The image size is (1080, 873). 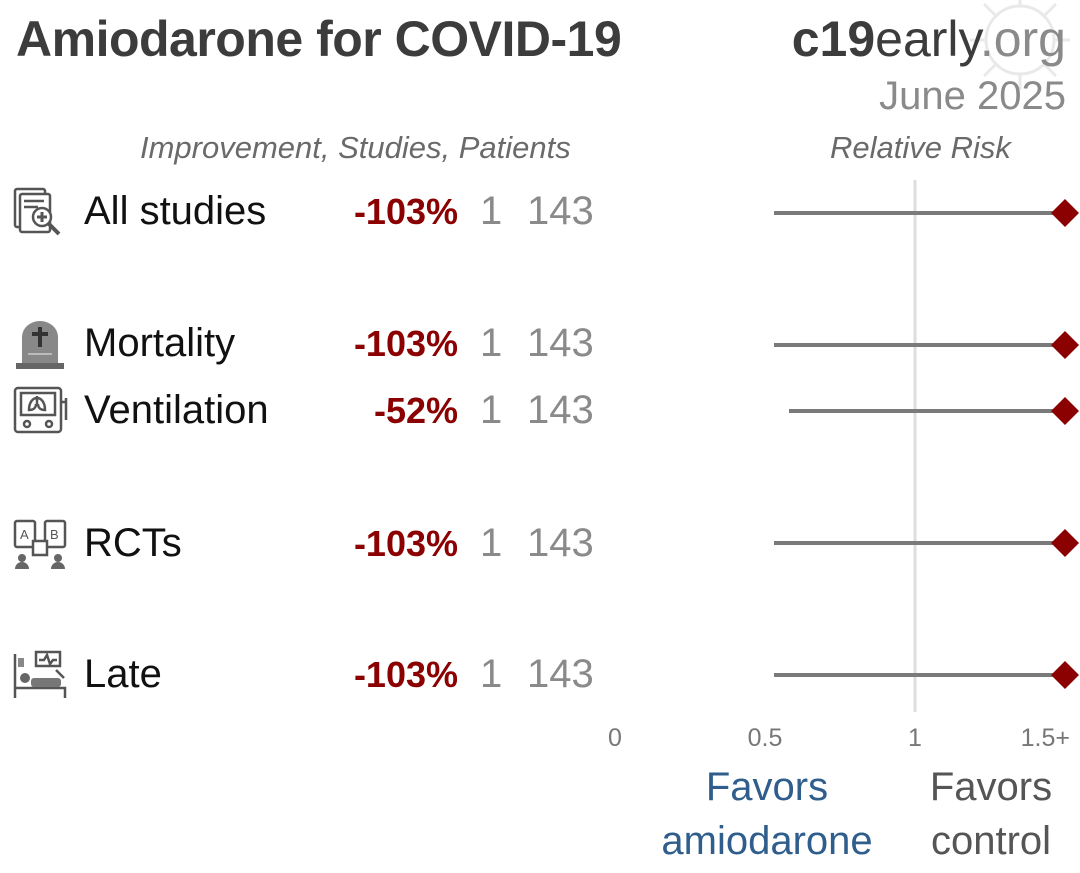 I want to click on row-all-studies: All studies -103% 1 143, so click(x=540, y=212).